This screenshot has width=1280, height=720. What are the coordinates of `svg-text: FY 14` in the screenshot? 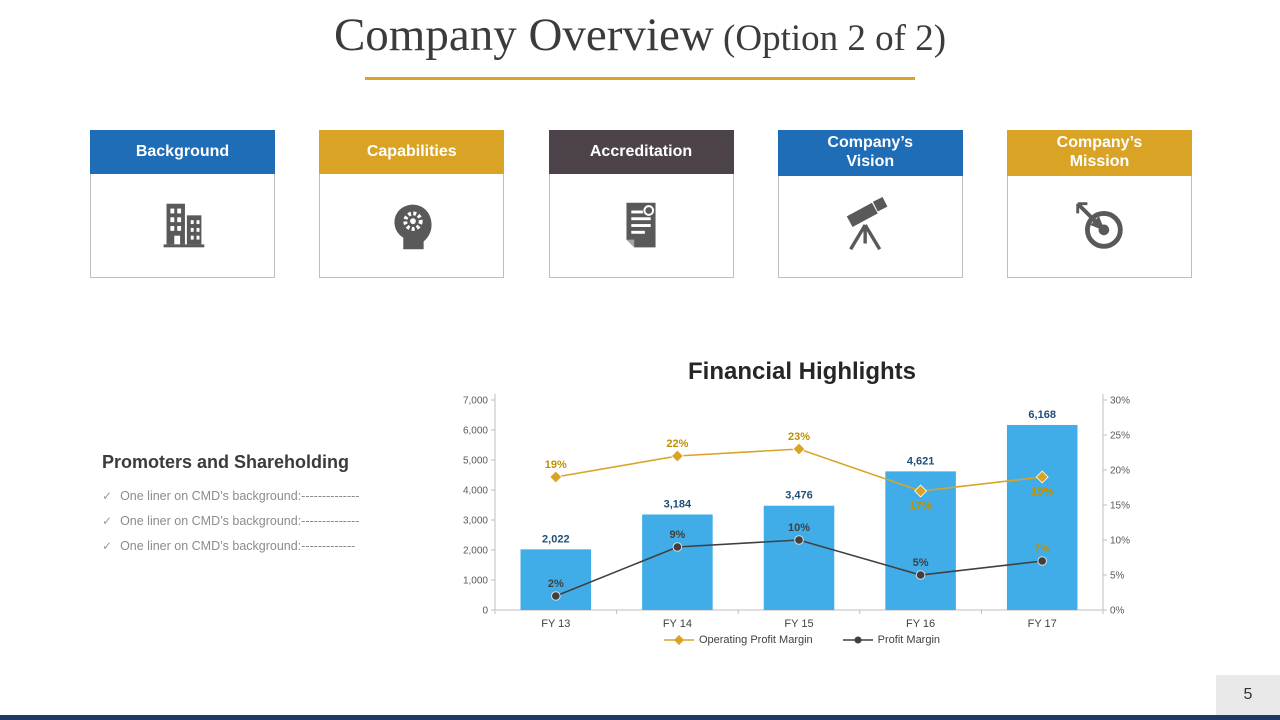 It's located at (677, 624).